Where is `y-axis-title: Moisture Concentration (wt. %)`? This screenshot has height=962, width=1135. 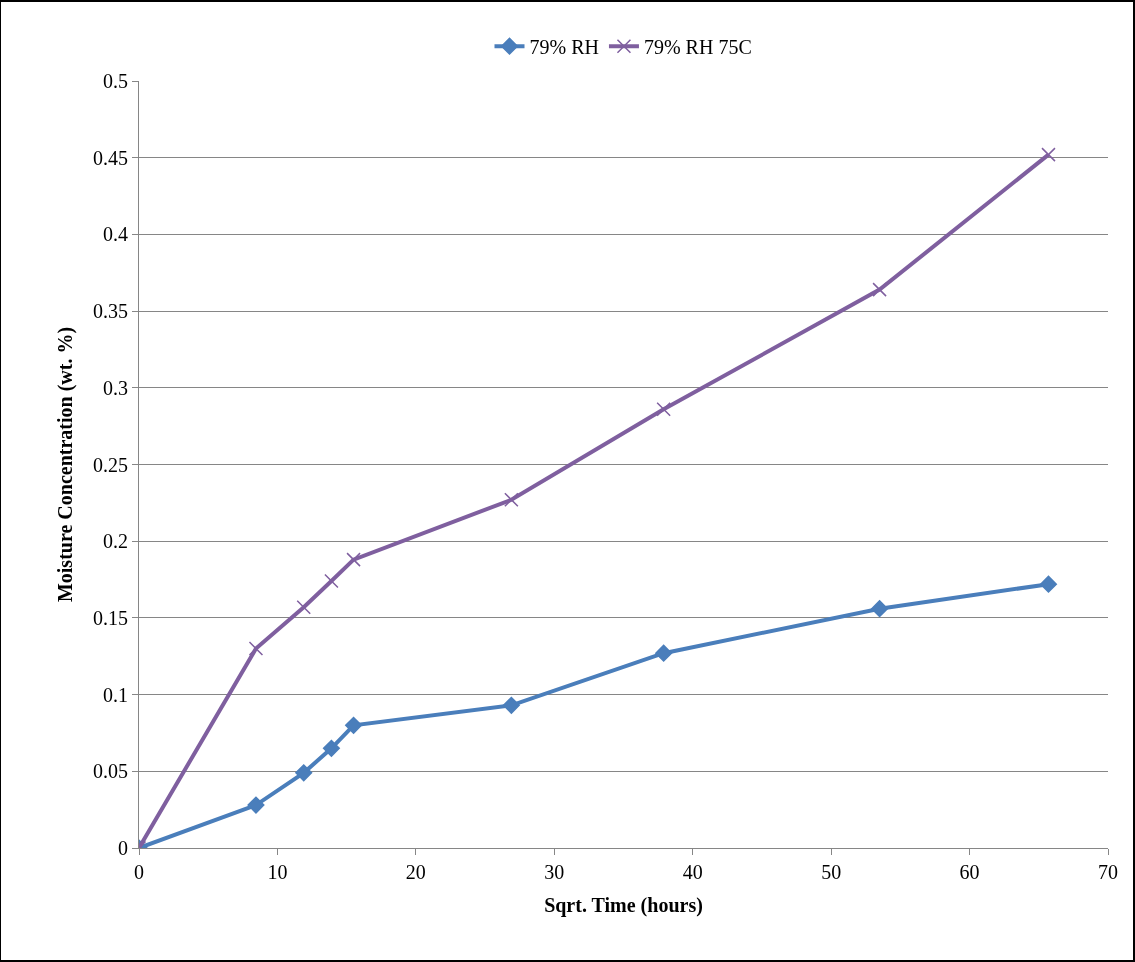 y-axis-title: Moisture Concentration (wt. %) is located at coordinates (65, 464).